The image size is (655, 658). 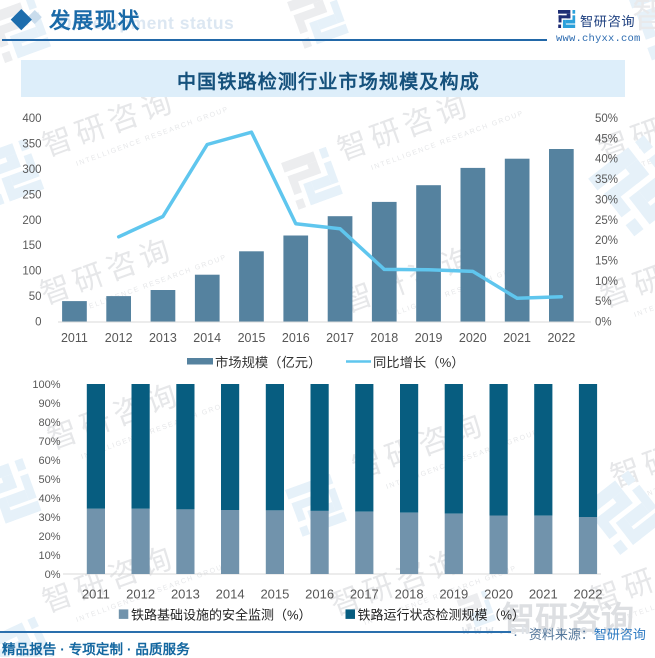 What do you see at coordinates (31, 272) in the screenshot?
I see `svg-text: 100` at bounding box center [31, 272].